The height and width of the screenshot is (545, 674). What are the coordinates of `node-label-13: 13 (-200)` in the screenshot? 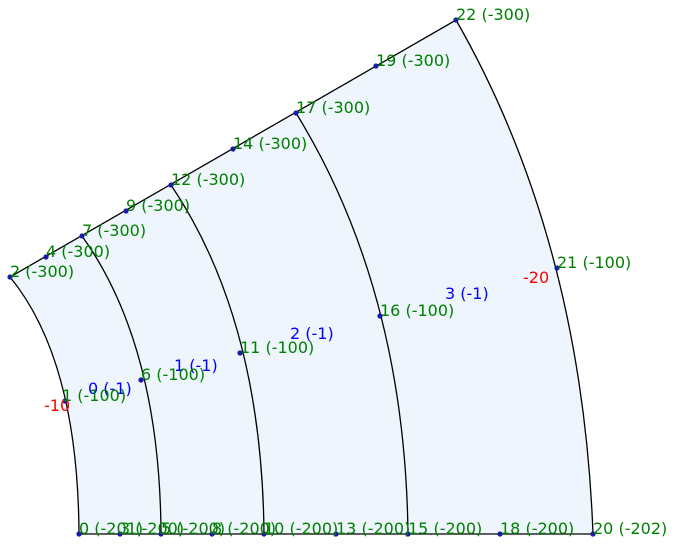 It's located at (373, 528).